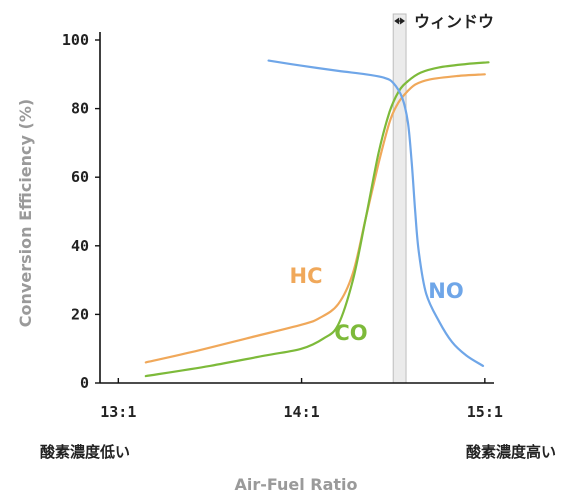  I want to click on series-label-co: CO, so click(350, 333).